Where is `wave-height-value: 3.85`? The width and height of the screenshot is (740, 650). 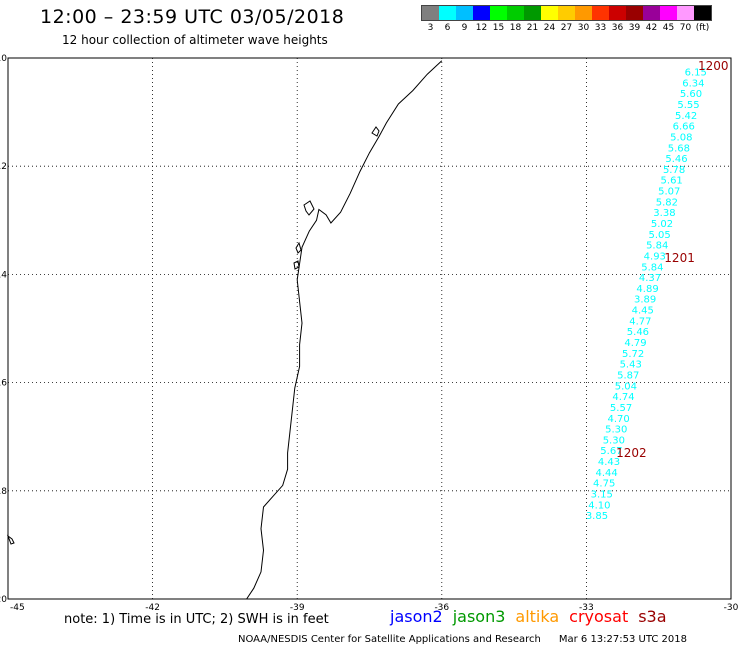 wave-height-value: 3.85 is located at coordinates (597, 516).